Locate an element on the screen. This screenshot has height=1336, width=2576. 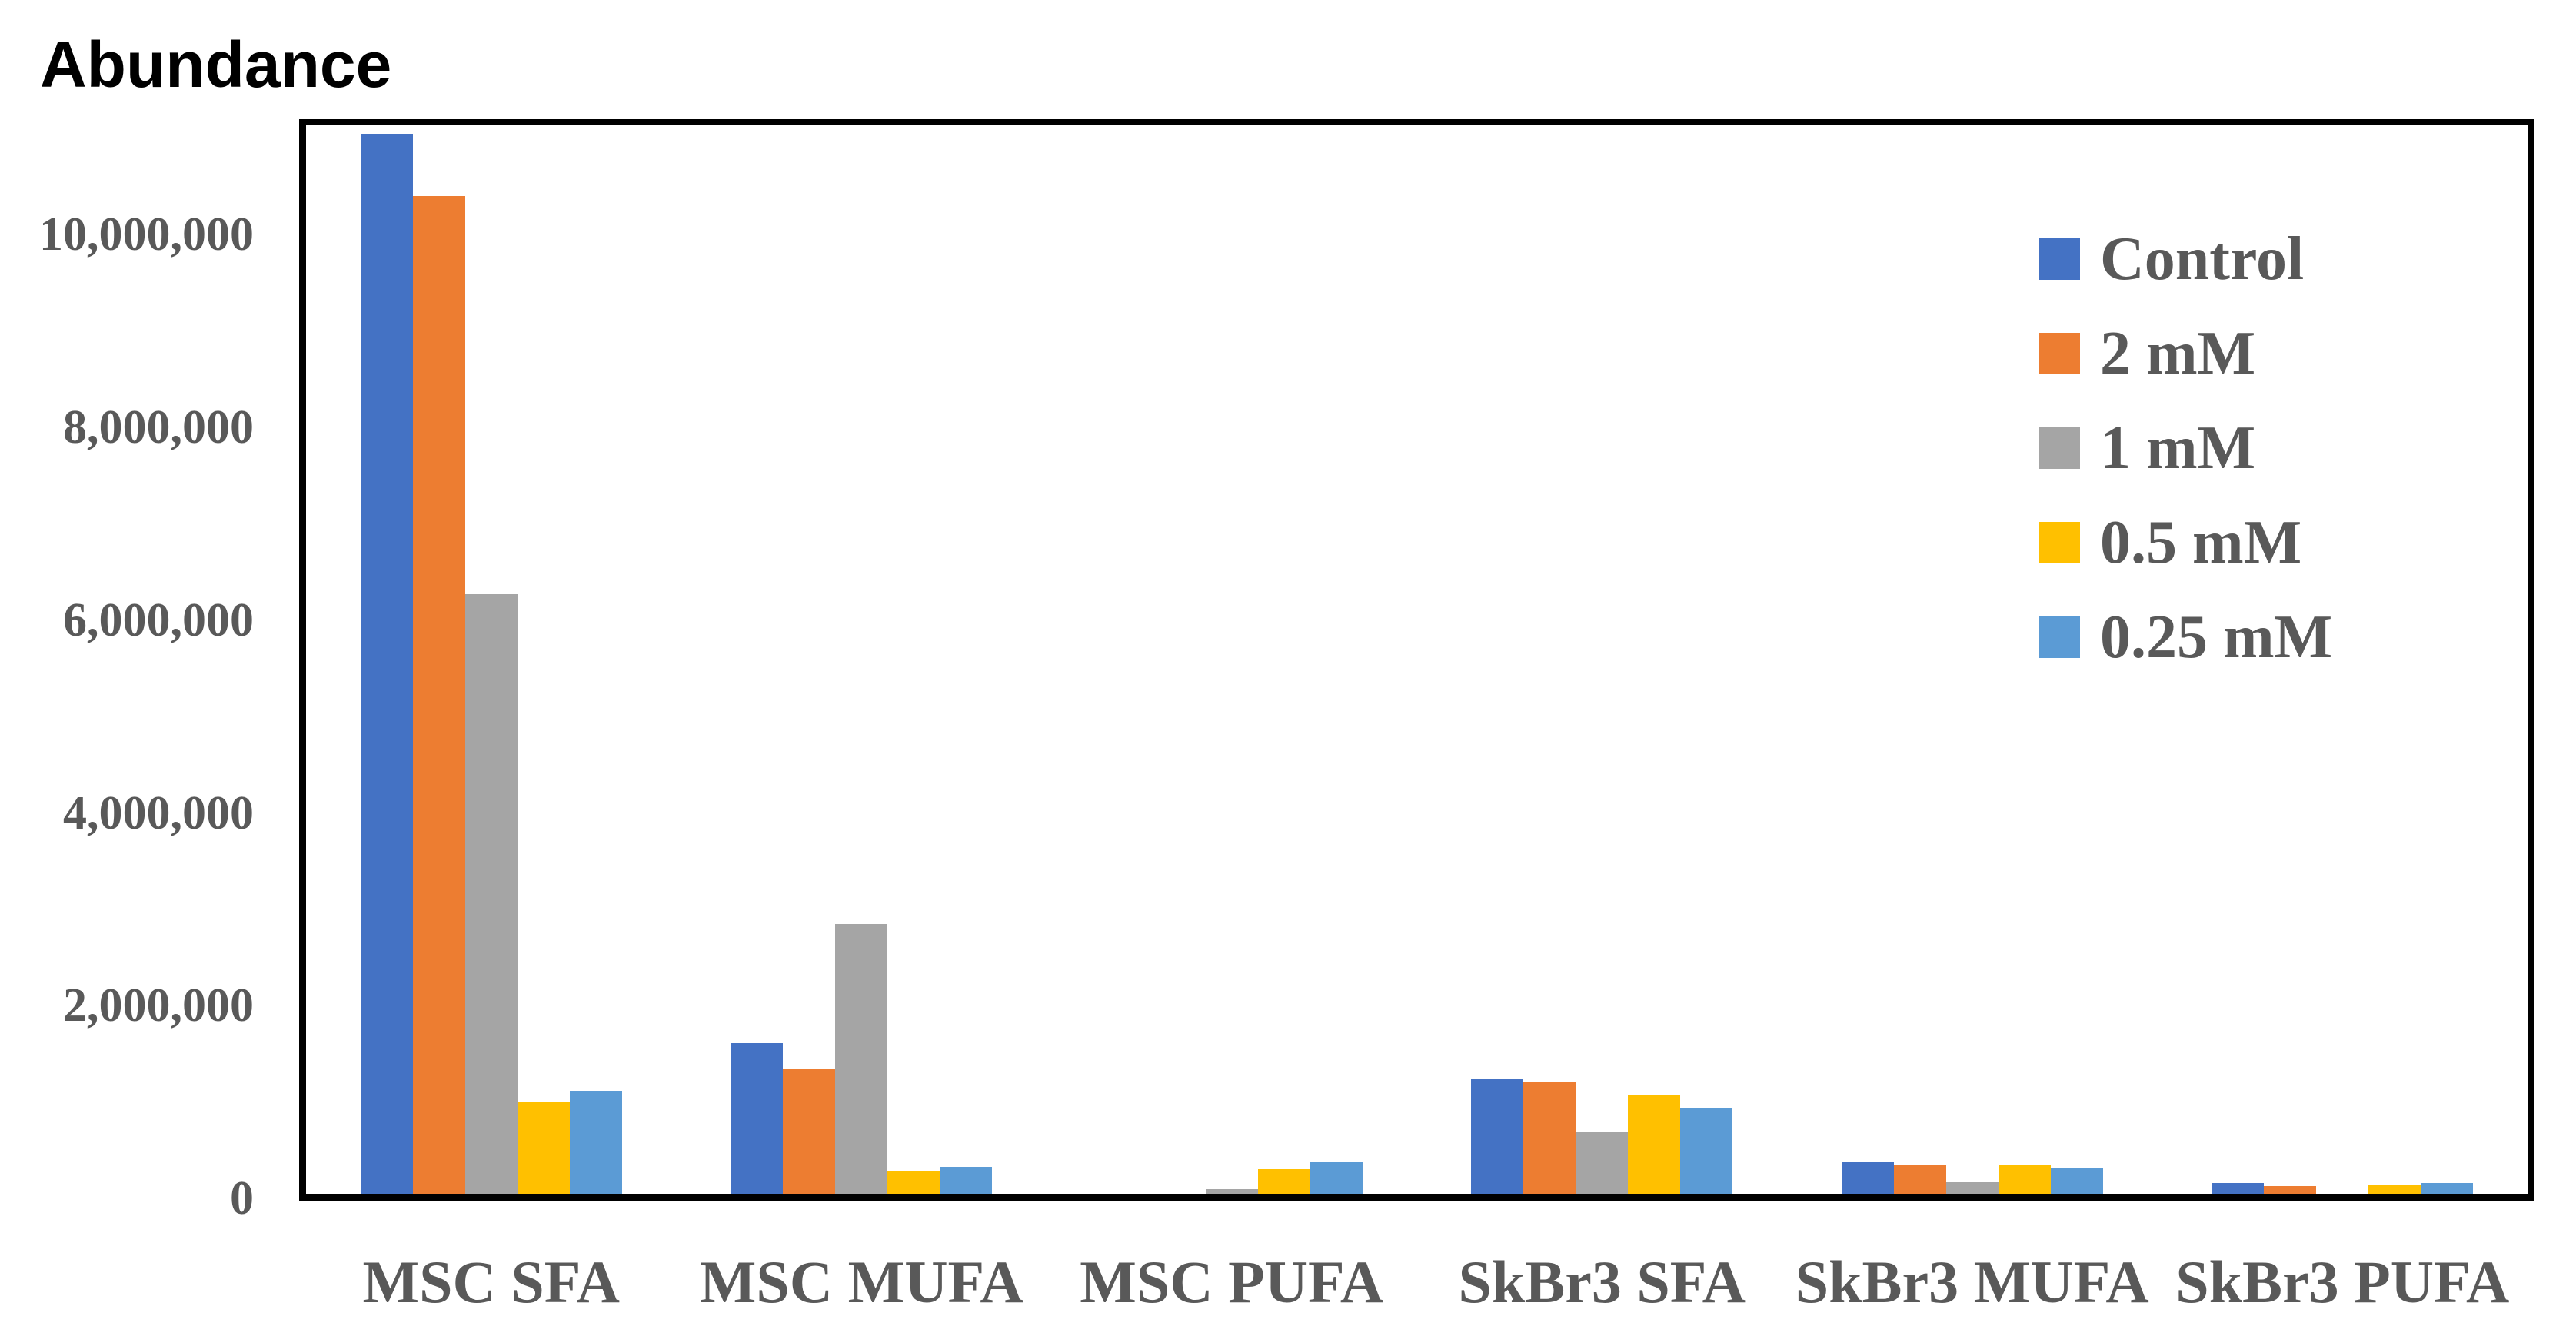
bar-1-mm-msc-mufa is located at coordinates (861, 1060).